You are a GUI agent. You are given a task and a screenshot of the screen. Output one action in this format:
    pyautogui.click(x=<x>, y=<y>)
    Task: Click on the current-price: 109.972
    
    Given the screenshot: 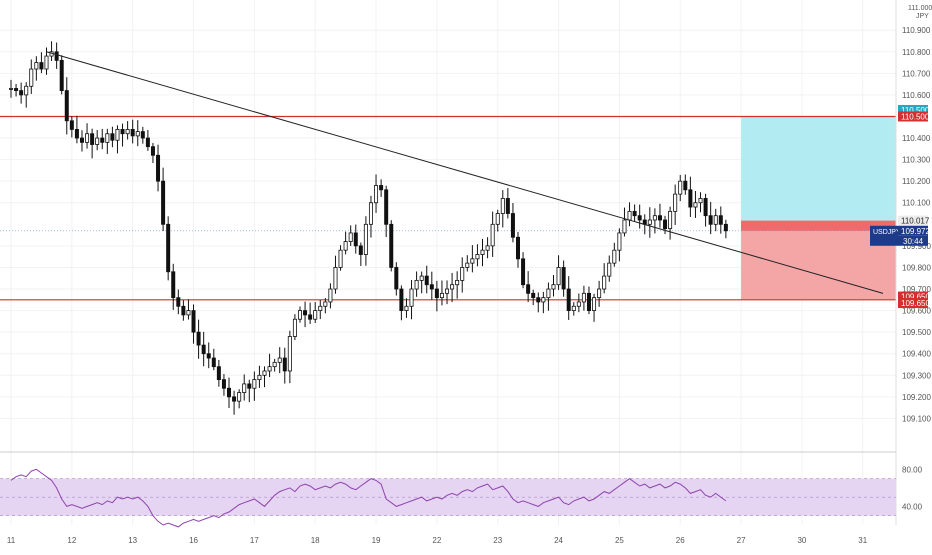 What is the action you would take?
    pyautogui.click(x=915, y=231)
    